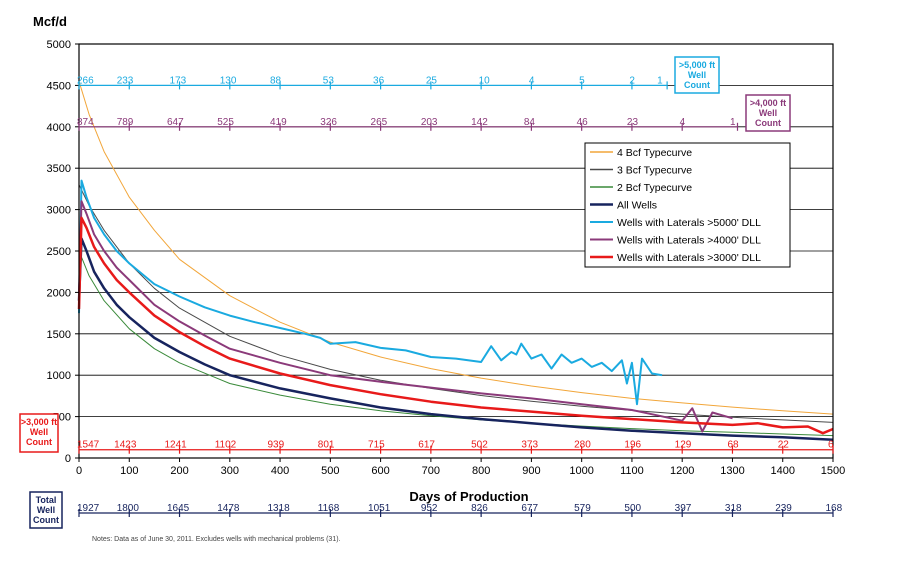 Image resolution: width=897 pixels, height=570 pixels. I want to click on well-count-value: 1051, so click(379, 508).